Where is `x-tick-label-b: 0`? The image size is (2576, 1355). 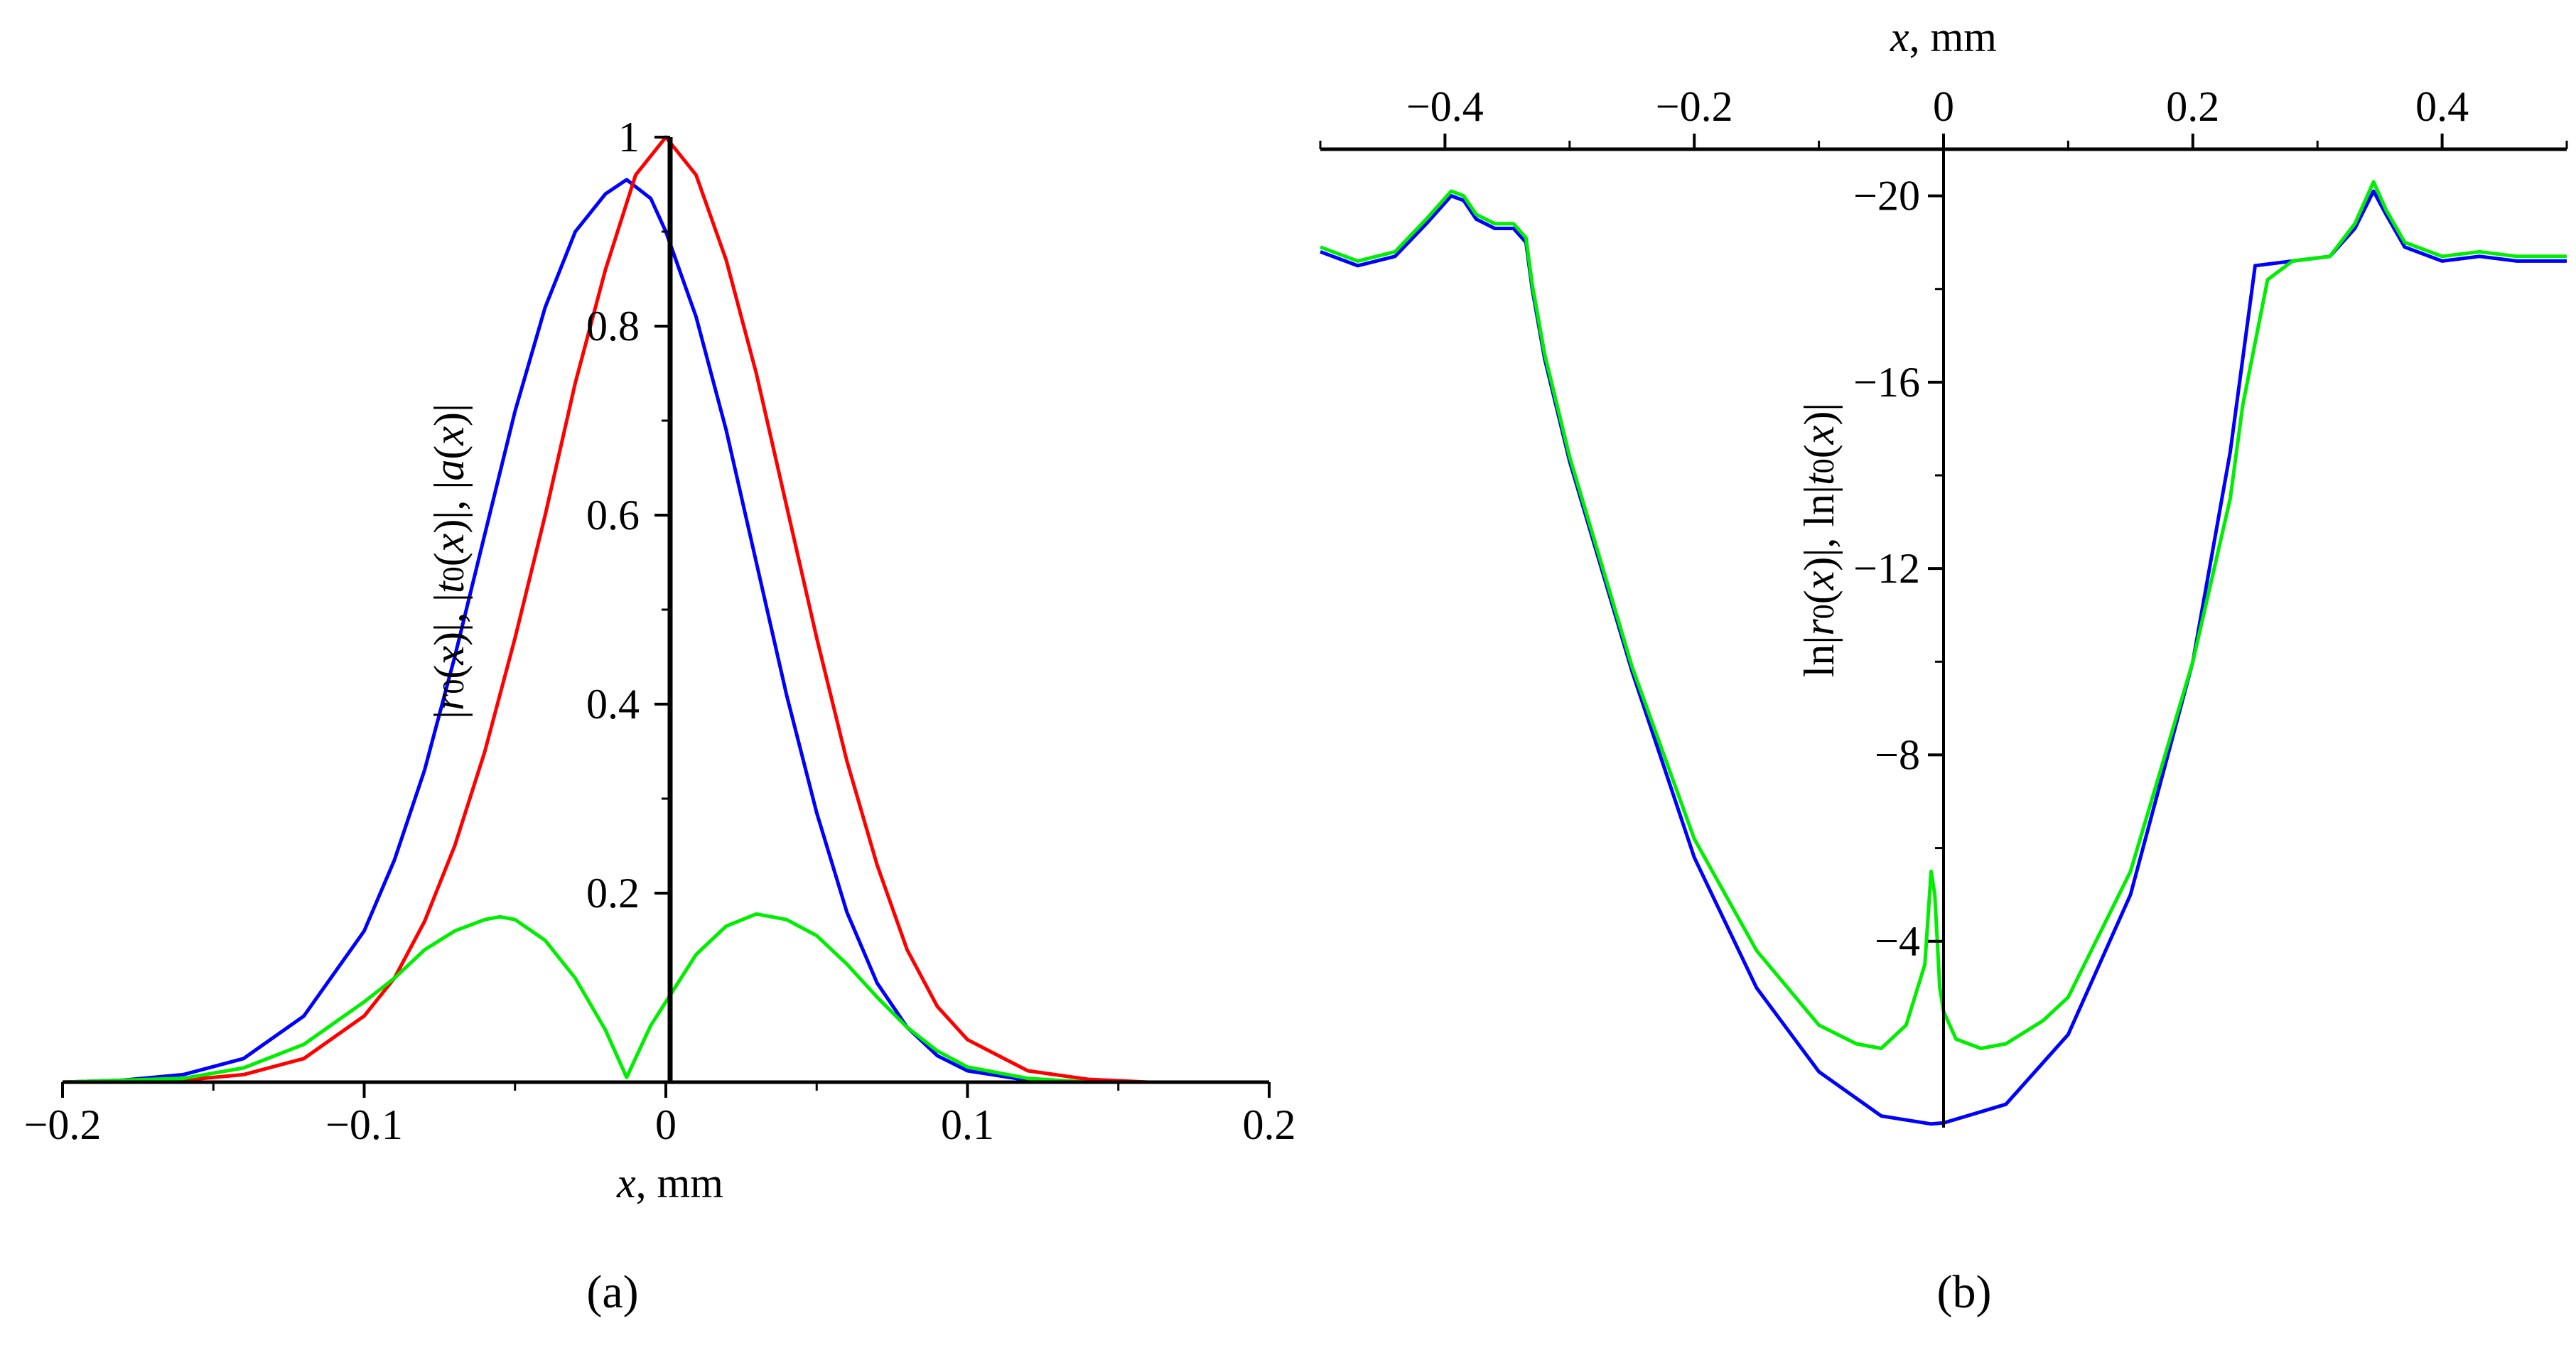 x-tick-label-b: 0 is located at coordinates (1944, 106).